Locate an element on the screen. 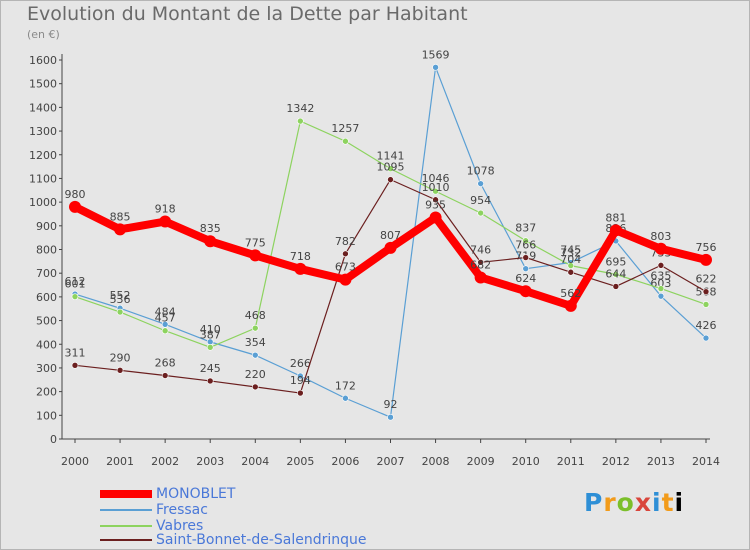 This screenshot has width=750, height=550. y-tick-label: 1600 is located at coordinates (43, 60).